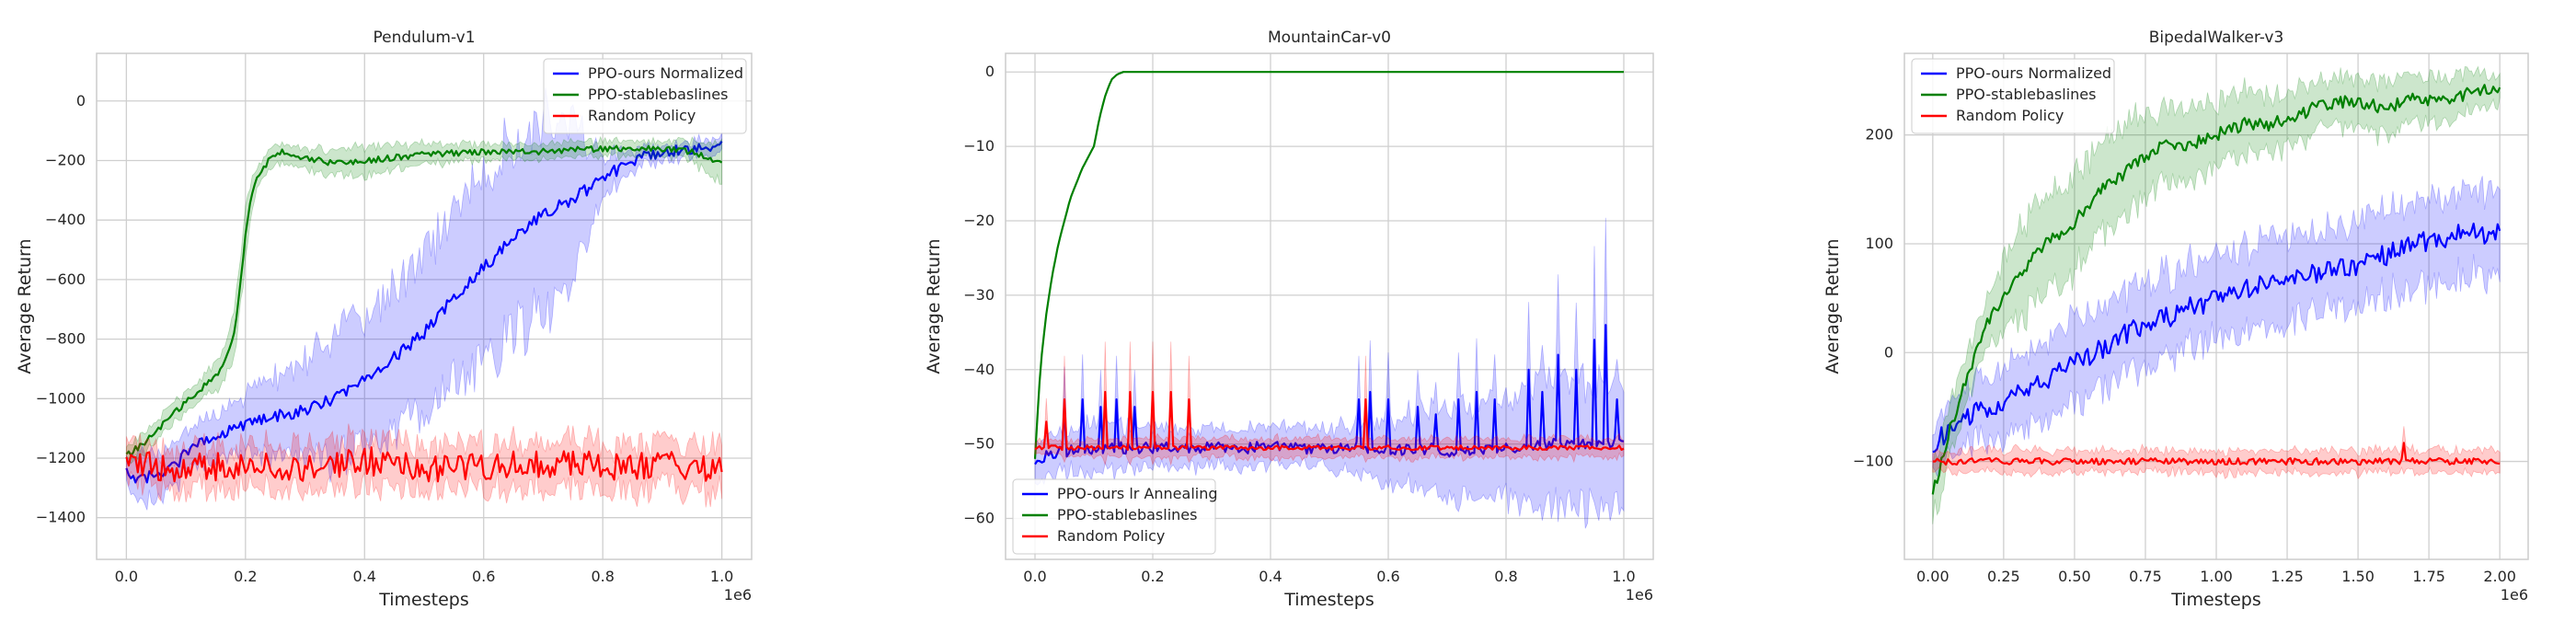  I want to click on y-tick-label: 200, so click(1879, 135).